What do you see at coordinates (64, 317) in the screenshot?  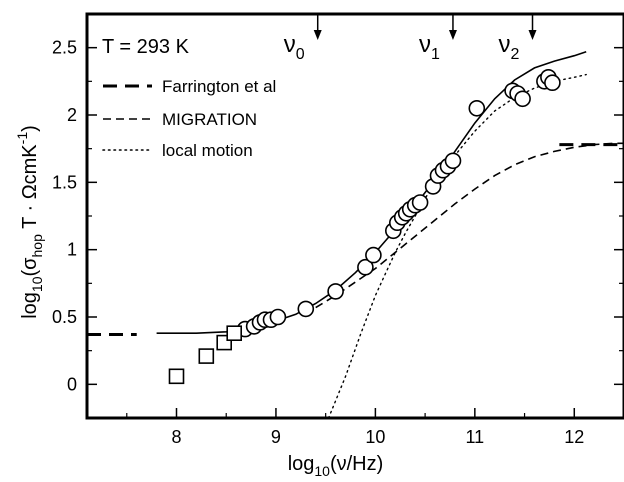 I see `y-tick-label: 0.5` at bounding box center [64, 317].